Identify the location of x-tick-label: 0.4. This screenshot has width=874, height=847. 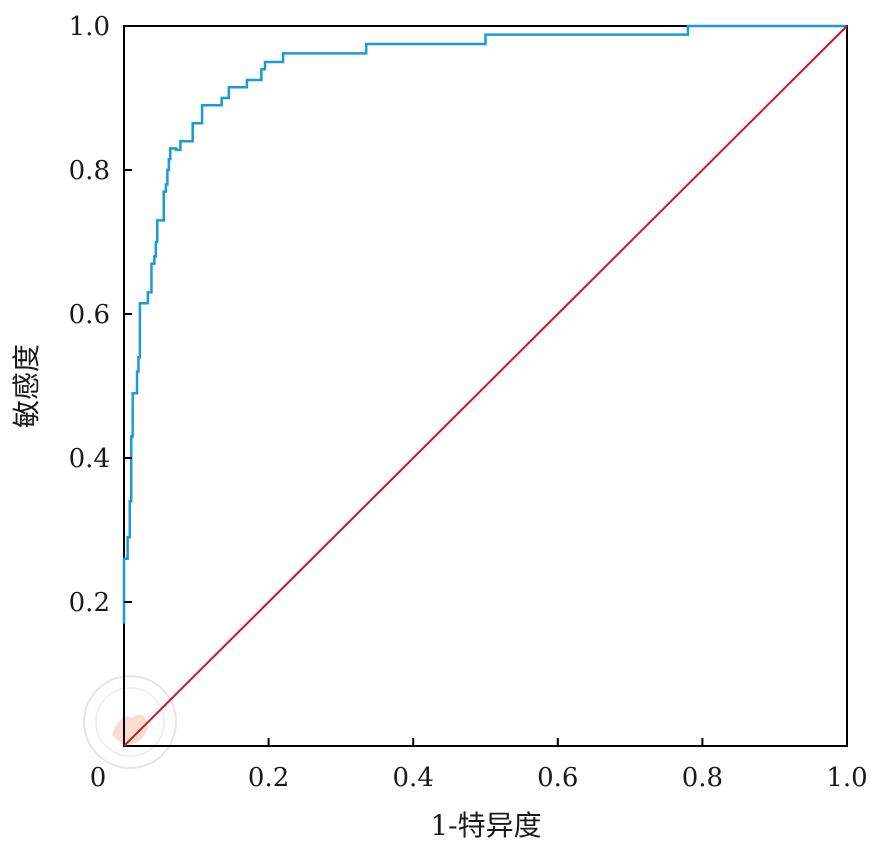
(413, 778).